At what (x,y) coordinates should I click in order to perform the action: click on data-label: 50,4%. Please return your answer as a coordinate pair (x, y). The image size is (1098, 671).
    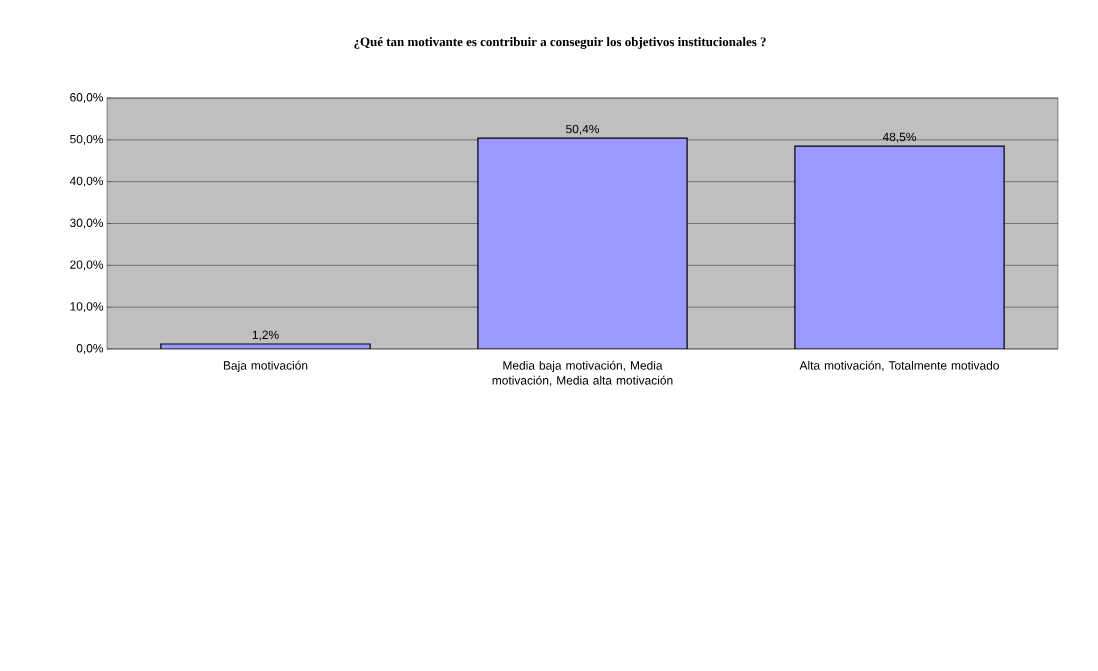
    Looking at the image, I should click on (583, 129).